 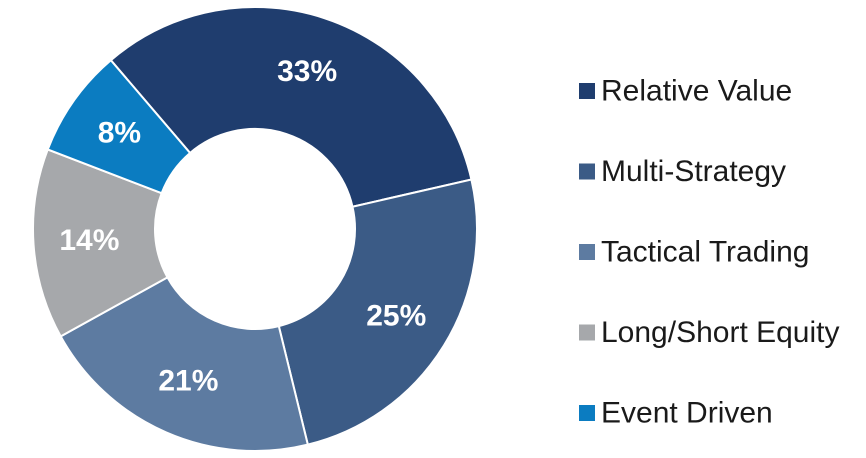 What do you see at coordinates (89, 240) in the screenshot?
I see `value-label: 14%` at bounding box center [89, 240].